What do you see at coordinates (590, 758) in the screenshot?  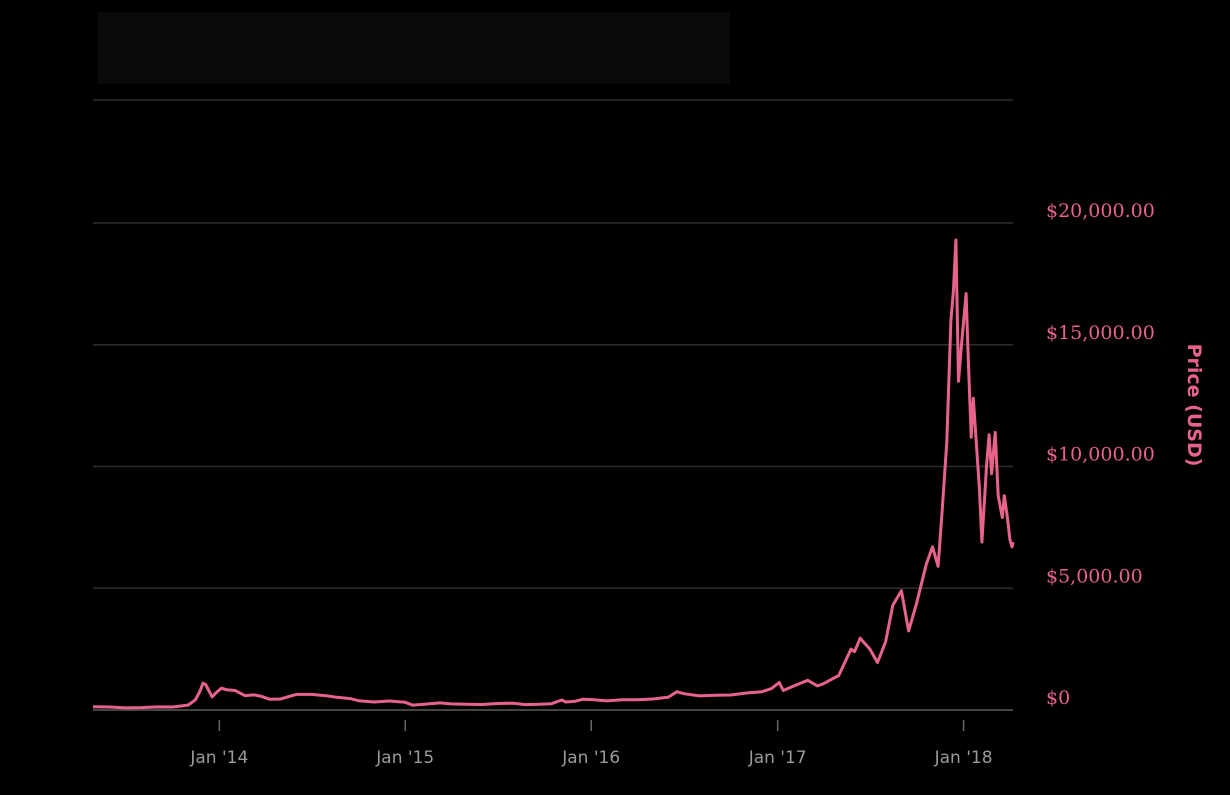 I see `x-tick-label: Jan '16` at bounding box center [590, 758].